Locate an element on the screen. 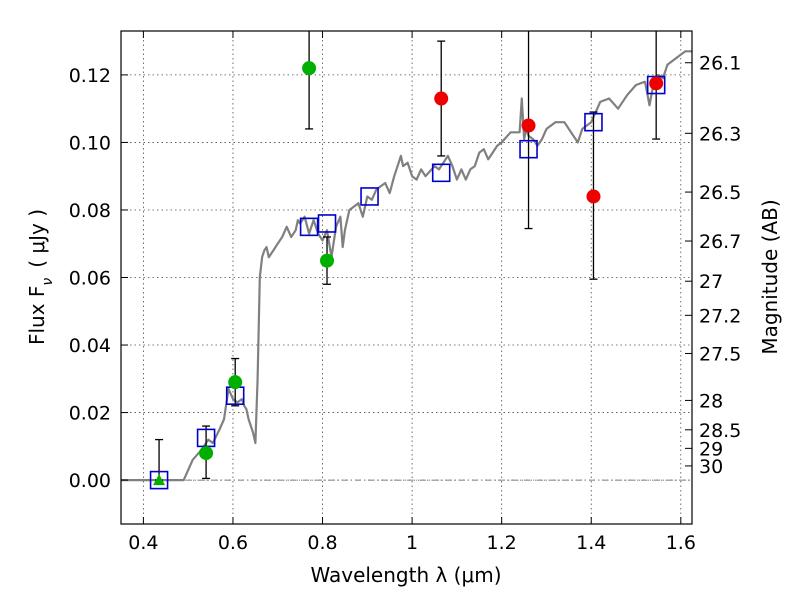  mag-tick-label: 26.1 is located at coordinates (720, 64).